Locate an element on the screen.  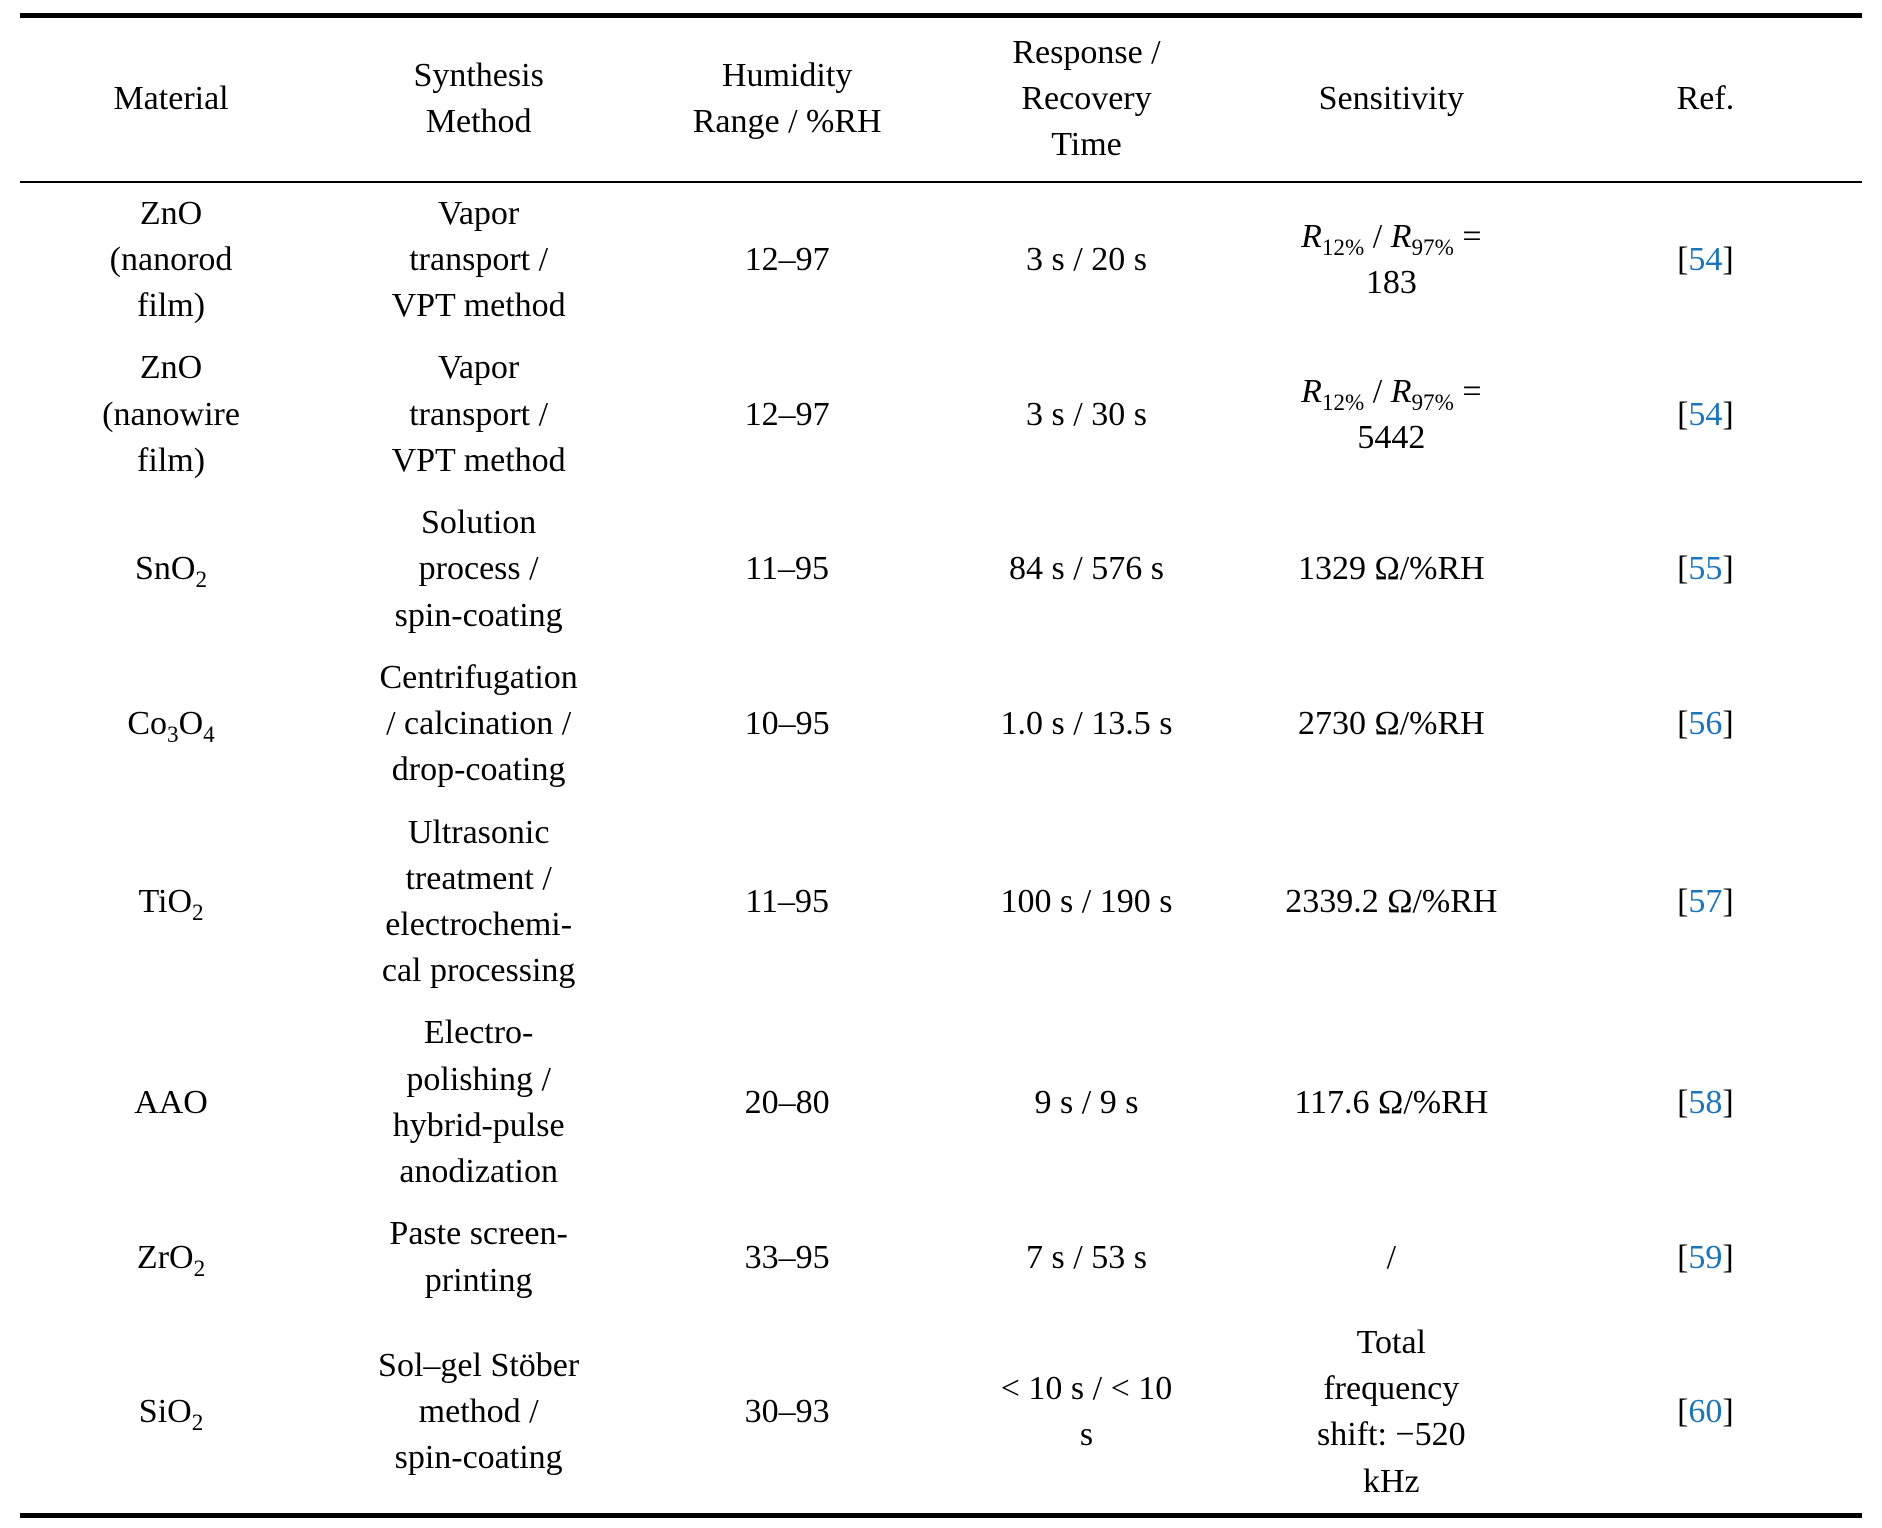
citation-link: 60 is located at coordinates (1705, 1412).